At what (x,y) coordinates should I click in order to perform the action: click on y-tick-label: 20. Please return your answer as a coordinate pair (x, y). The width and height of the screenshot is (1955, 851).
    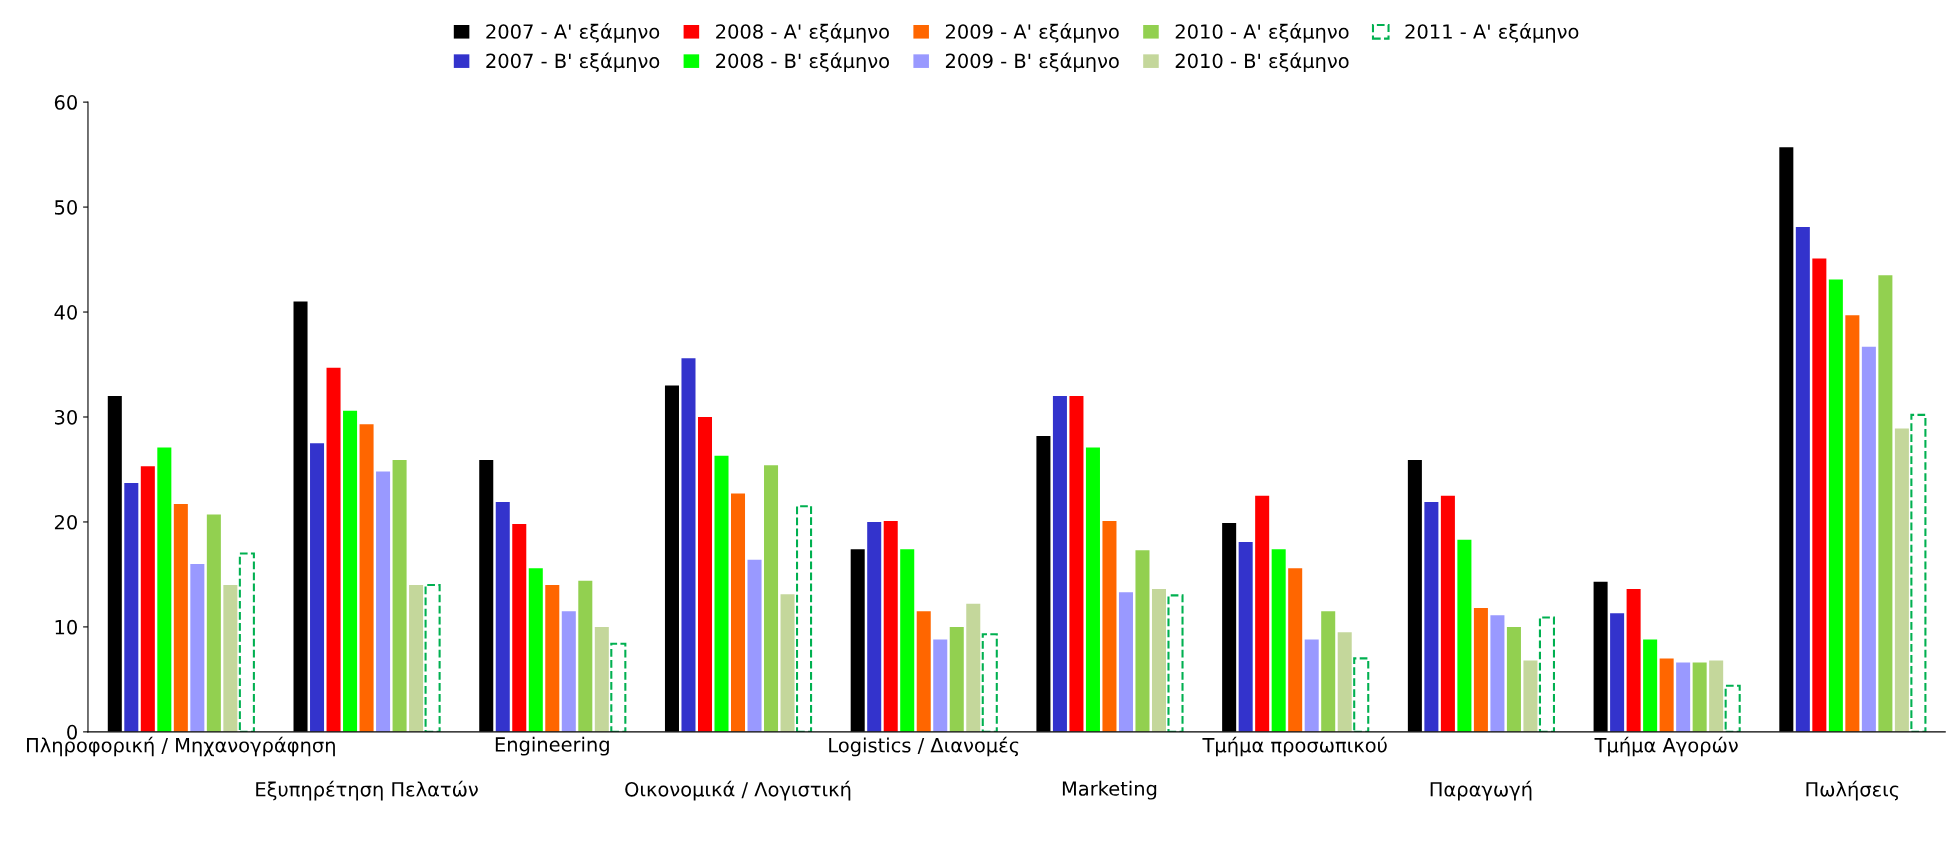
    Looking at the image, I should click on (65, 522).